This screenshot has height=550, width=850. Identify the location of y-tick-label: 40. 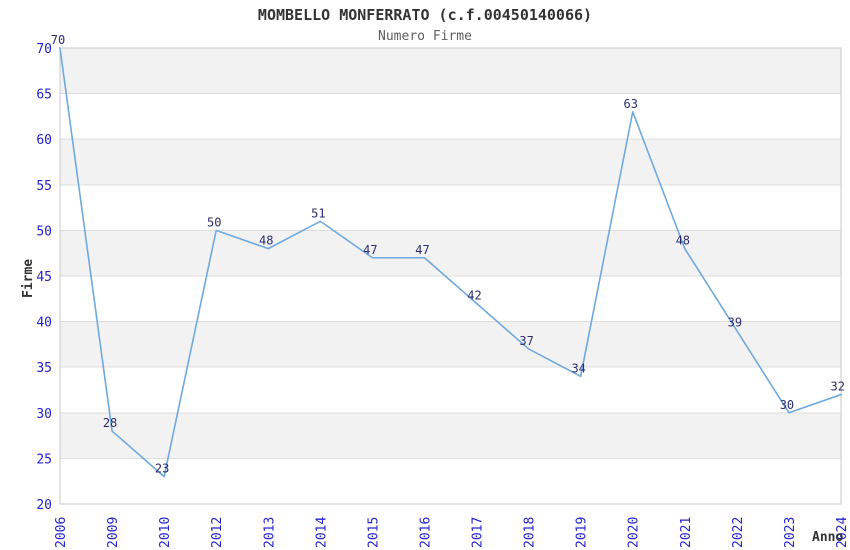
(44, 323).